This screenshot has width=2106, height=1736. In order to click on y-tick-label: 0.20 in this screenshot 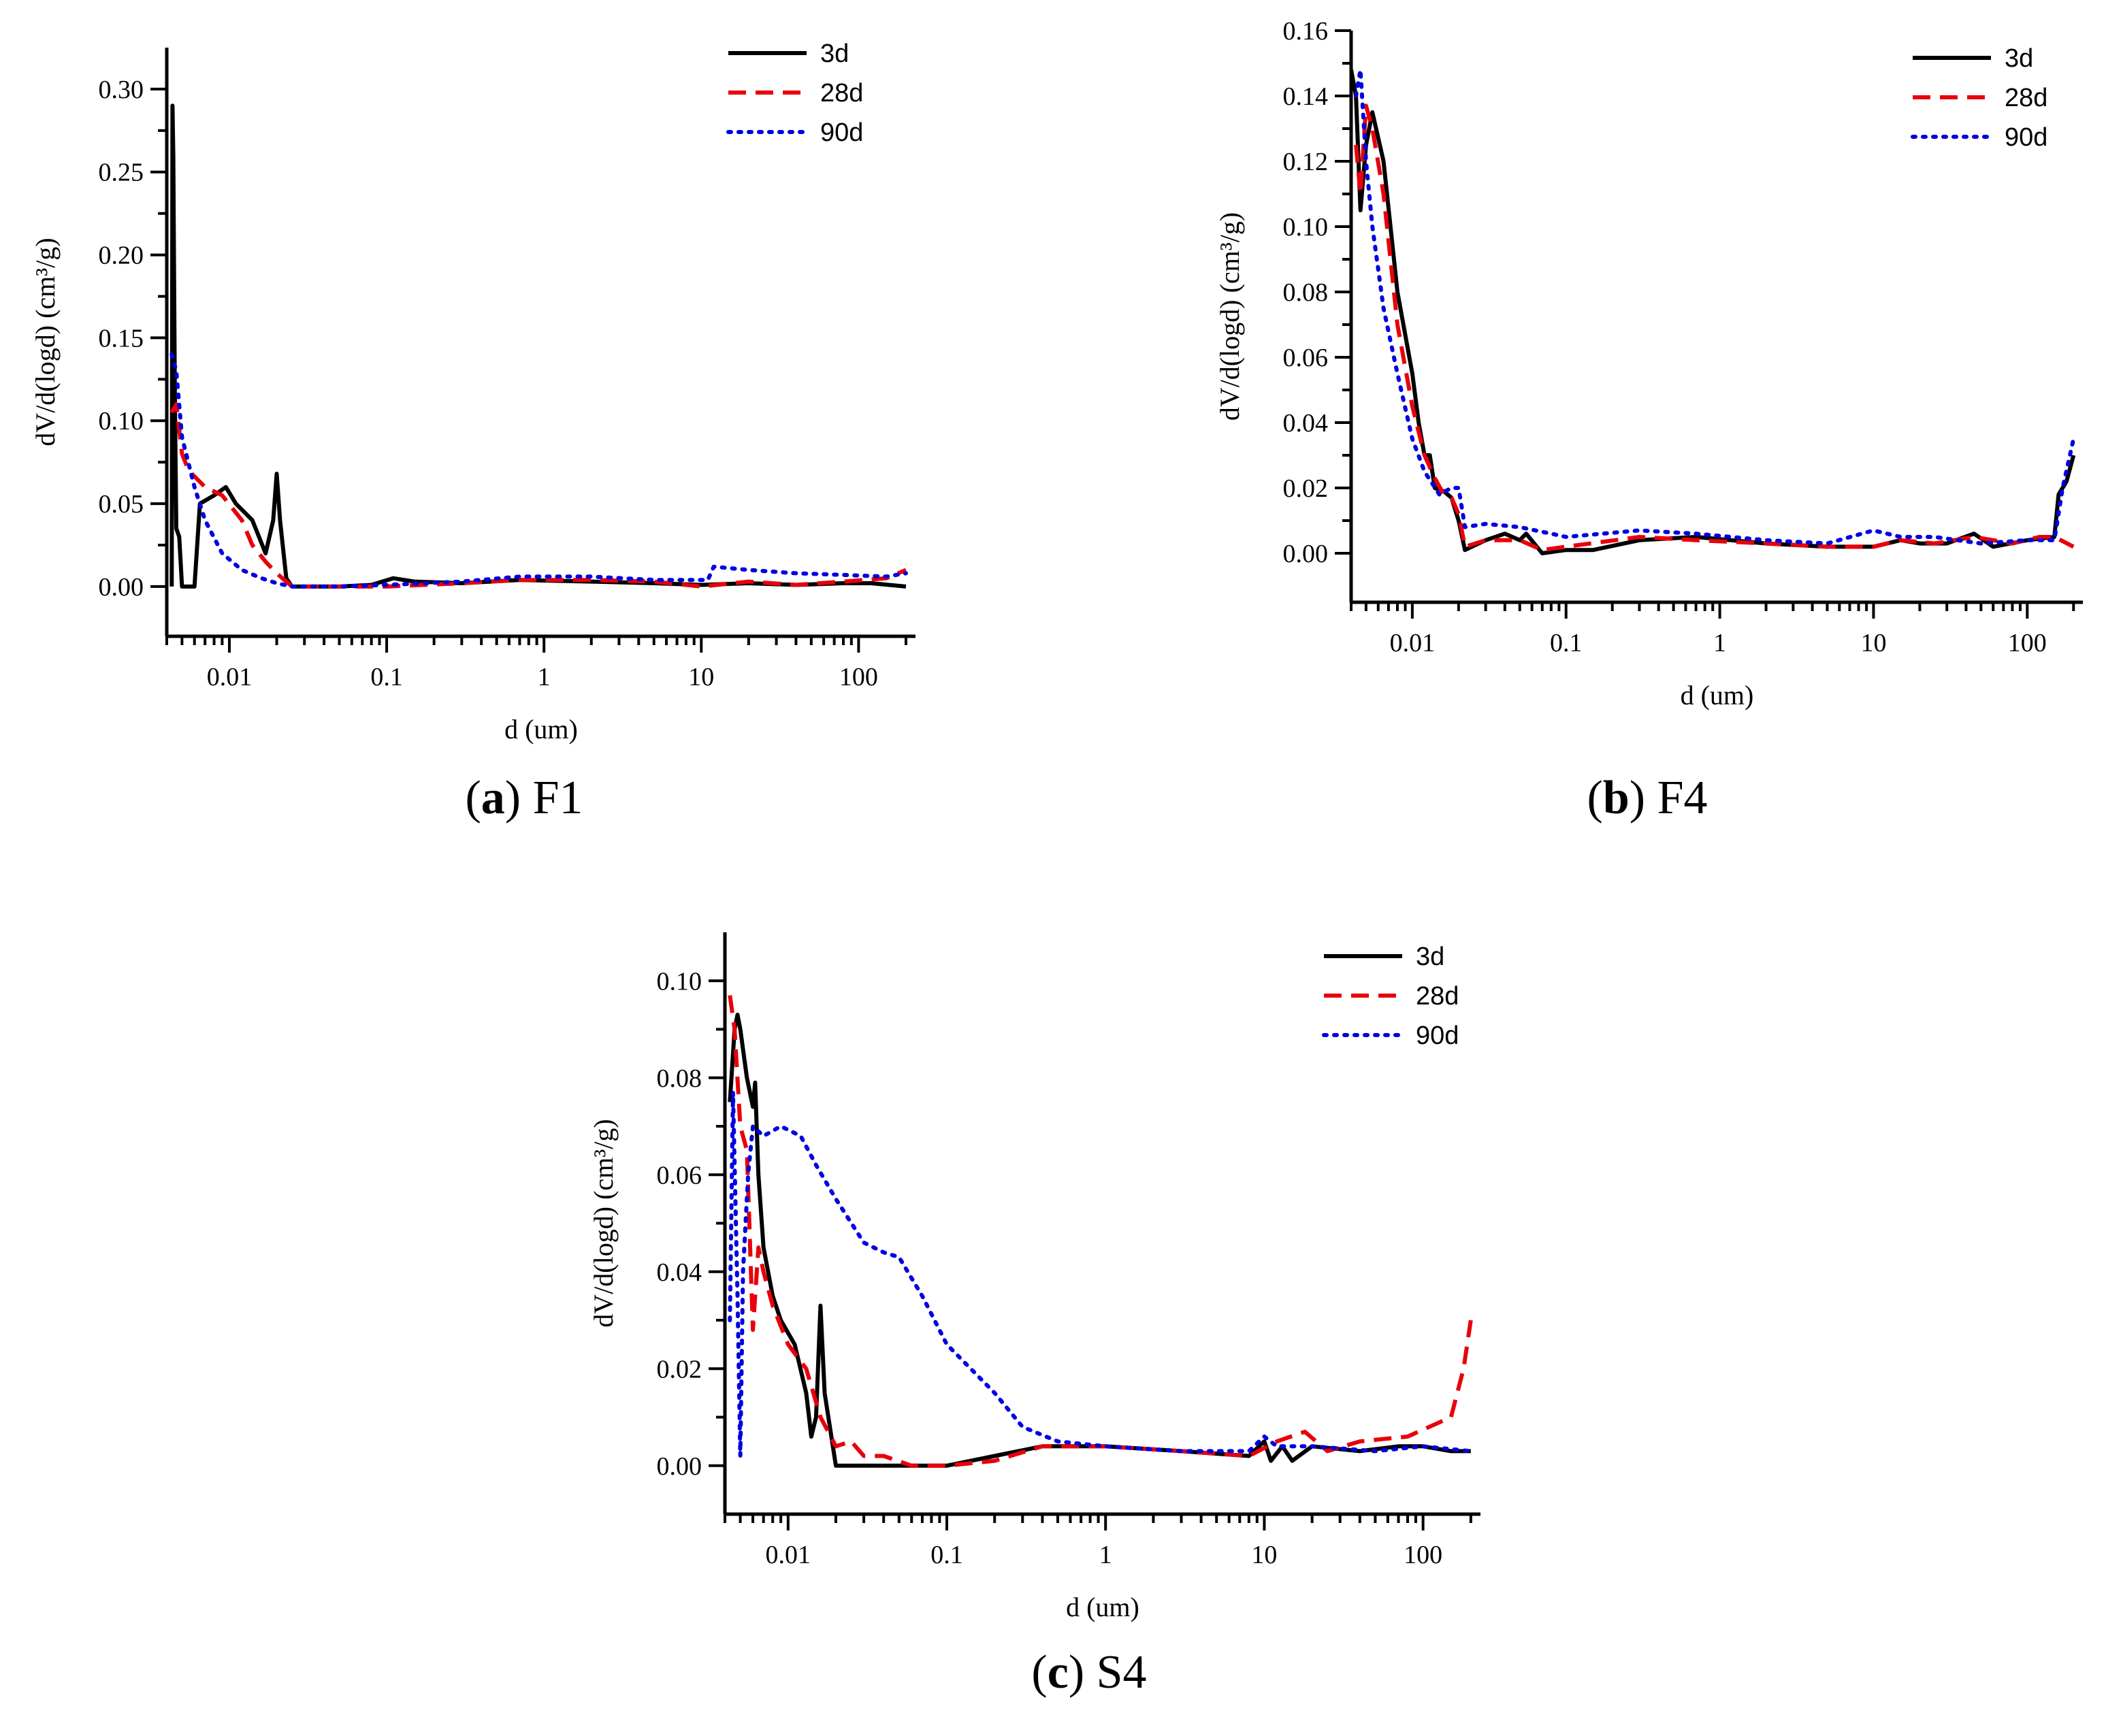, I will do `click(121, 256)`.